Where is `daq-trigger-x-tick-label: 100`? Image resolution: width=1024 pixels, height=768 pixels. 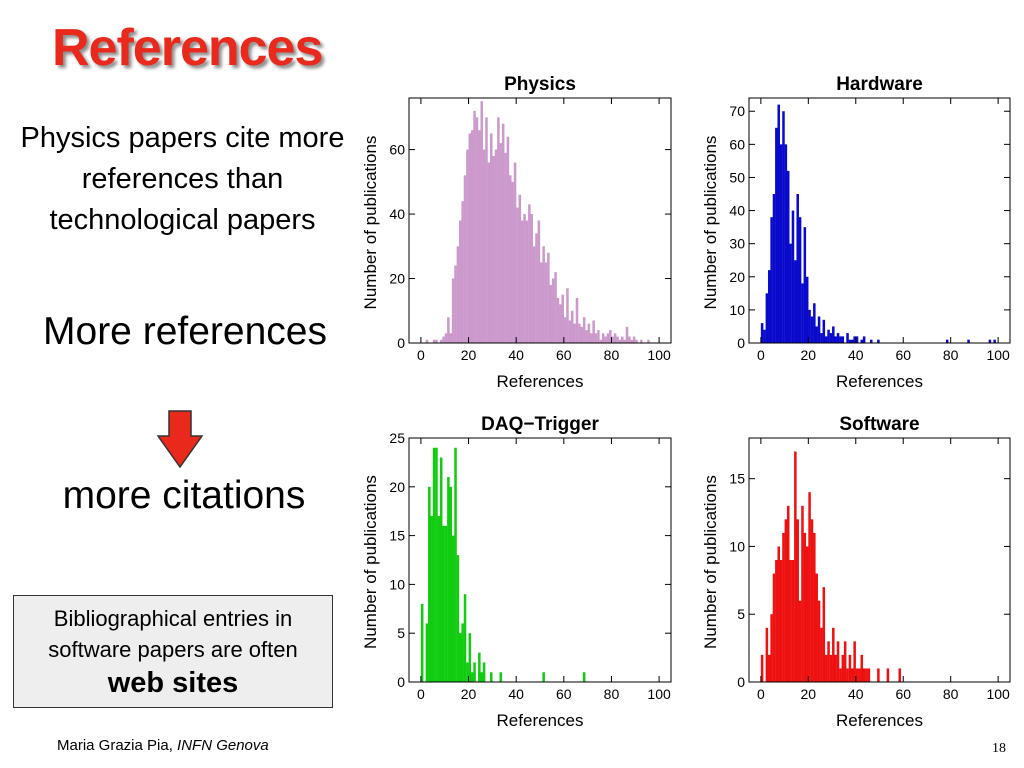
daq-trigger-x-tick-label: 100 is located at coordinates (659, 694).